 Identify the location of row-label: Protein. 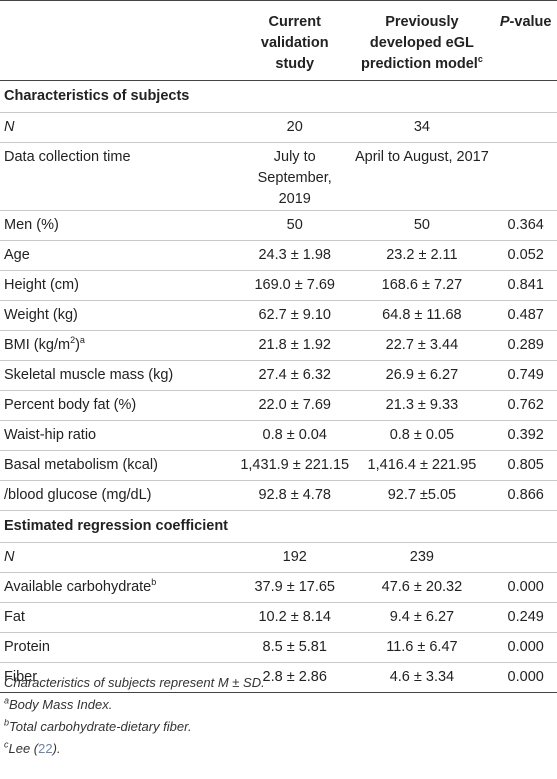
(120, 647).